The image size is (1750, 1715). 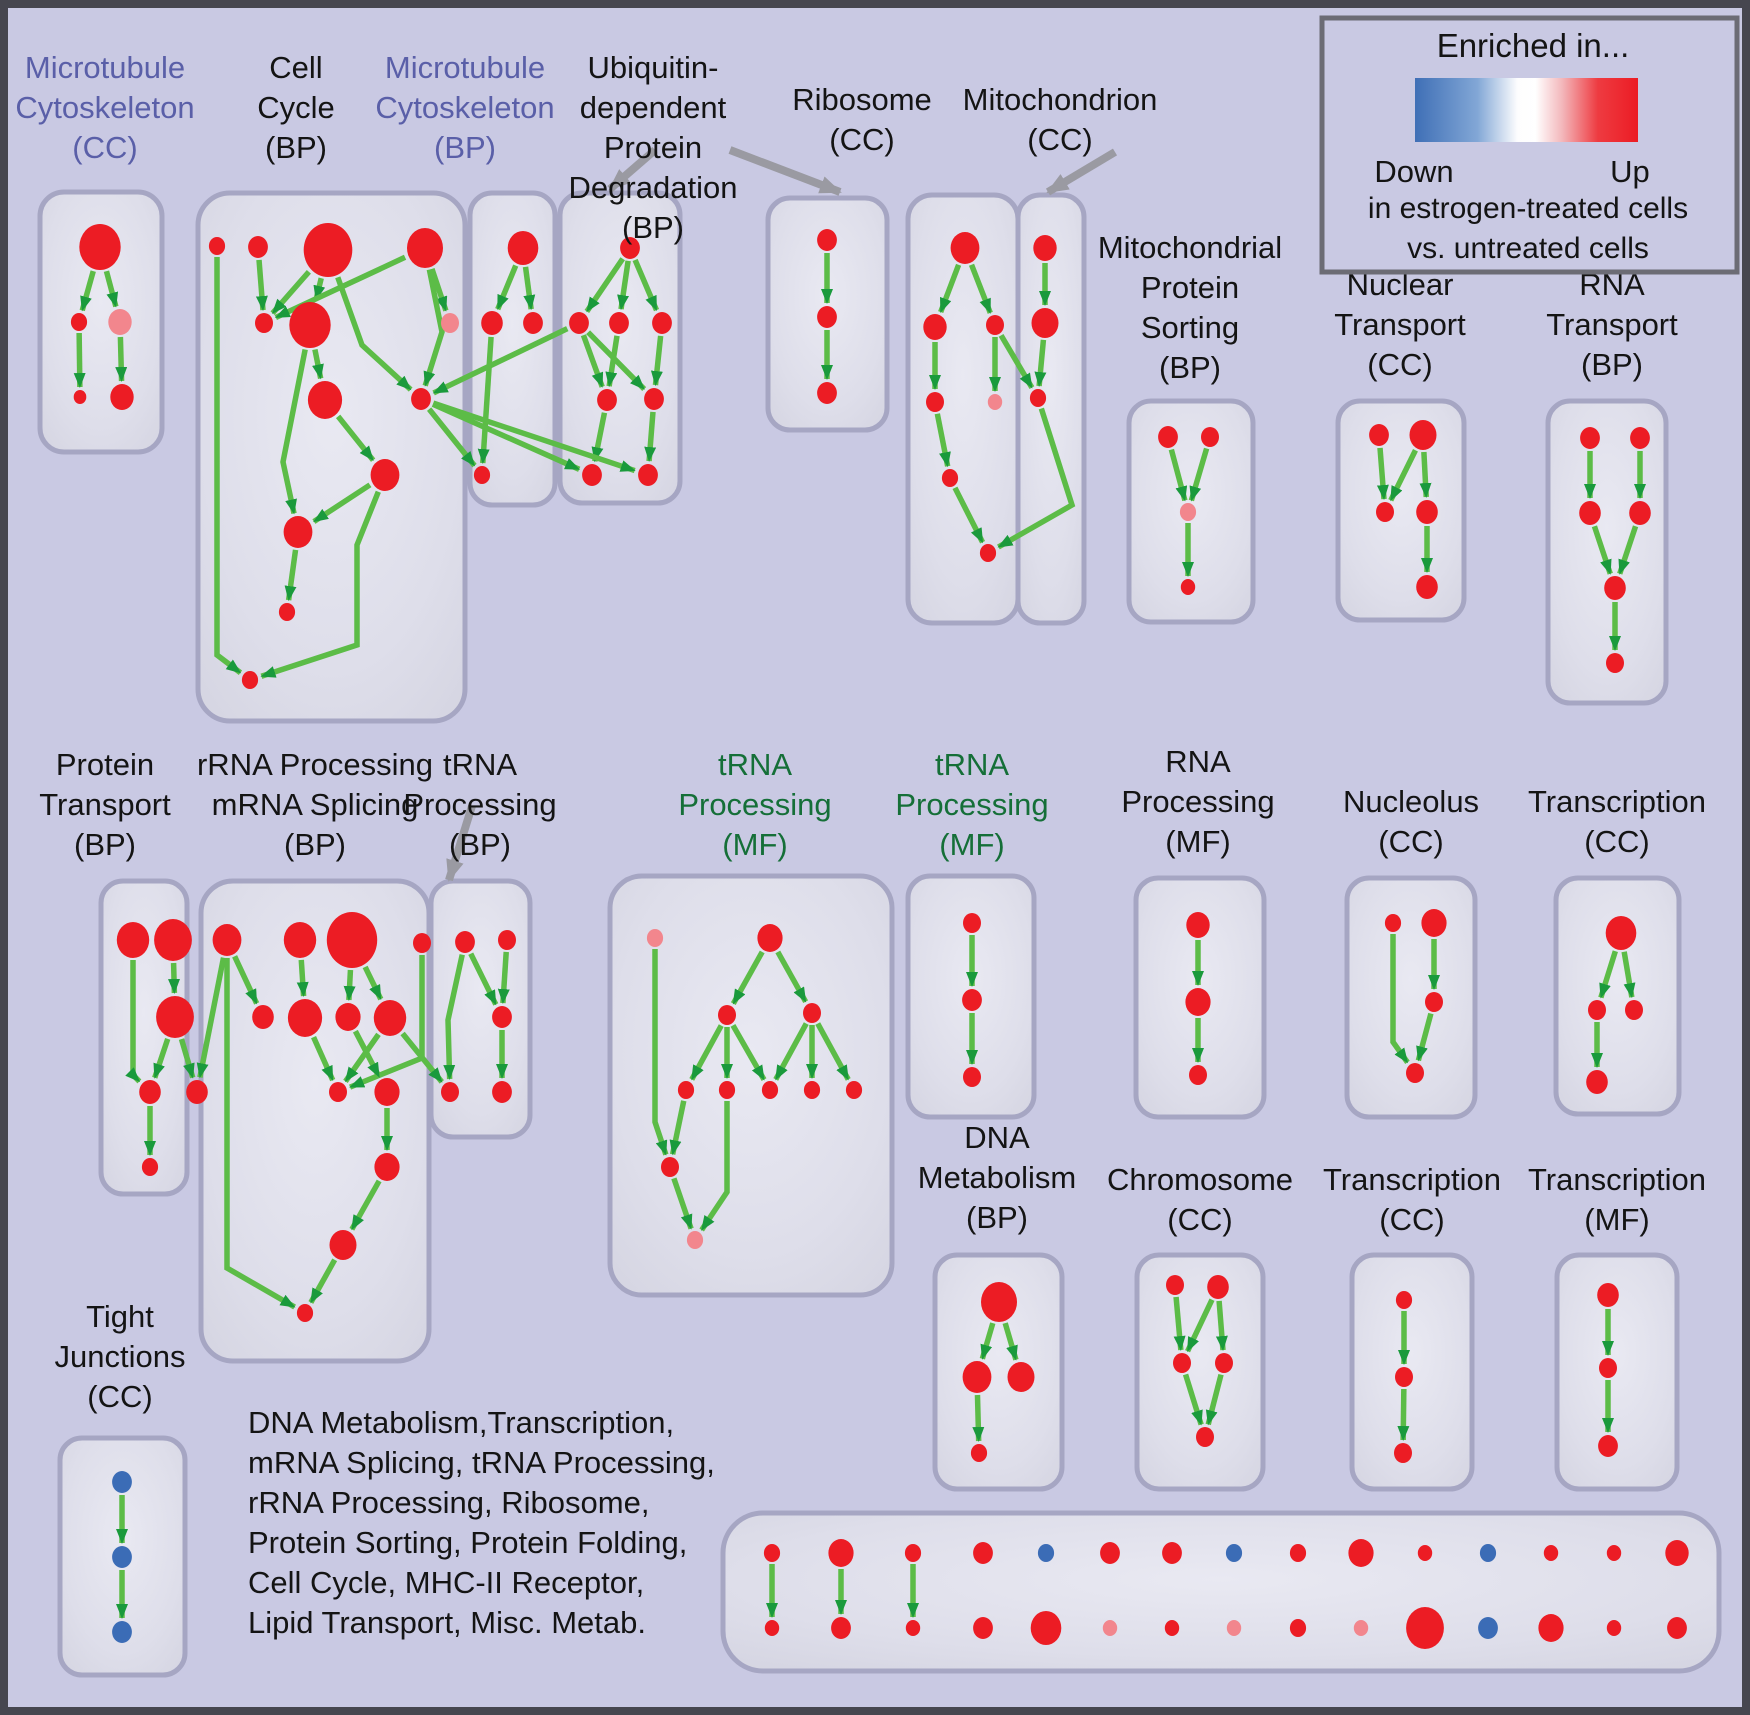 What do you see at coordinates (1628, 550) in the screenshot?
I see `edge-rt4-rt5` at bounding box center [1628, 550].